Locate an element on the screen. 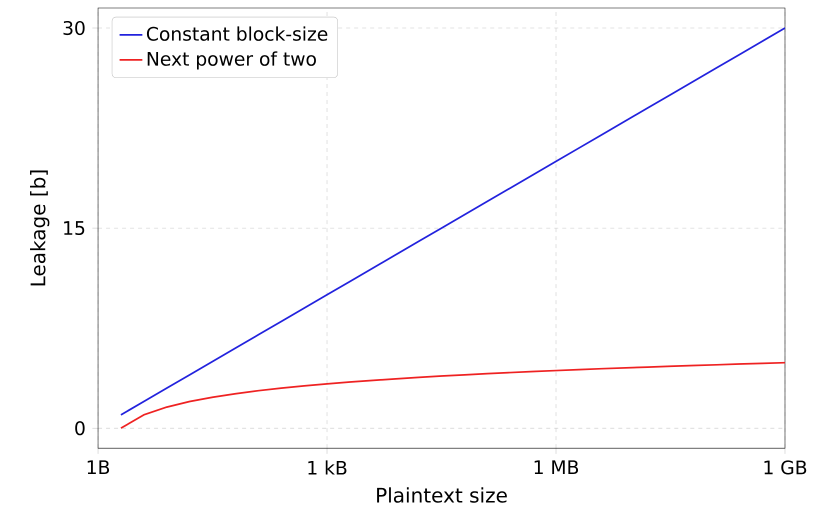  x-axis-title: Plaintext size is located at coordinates (442, 495).